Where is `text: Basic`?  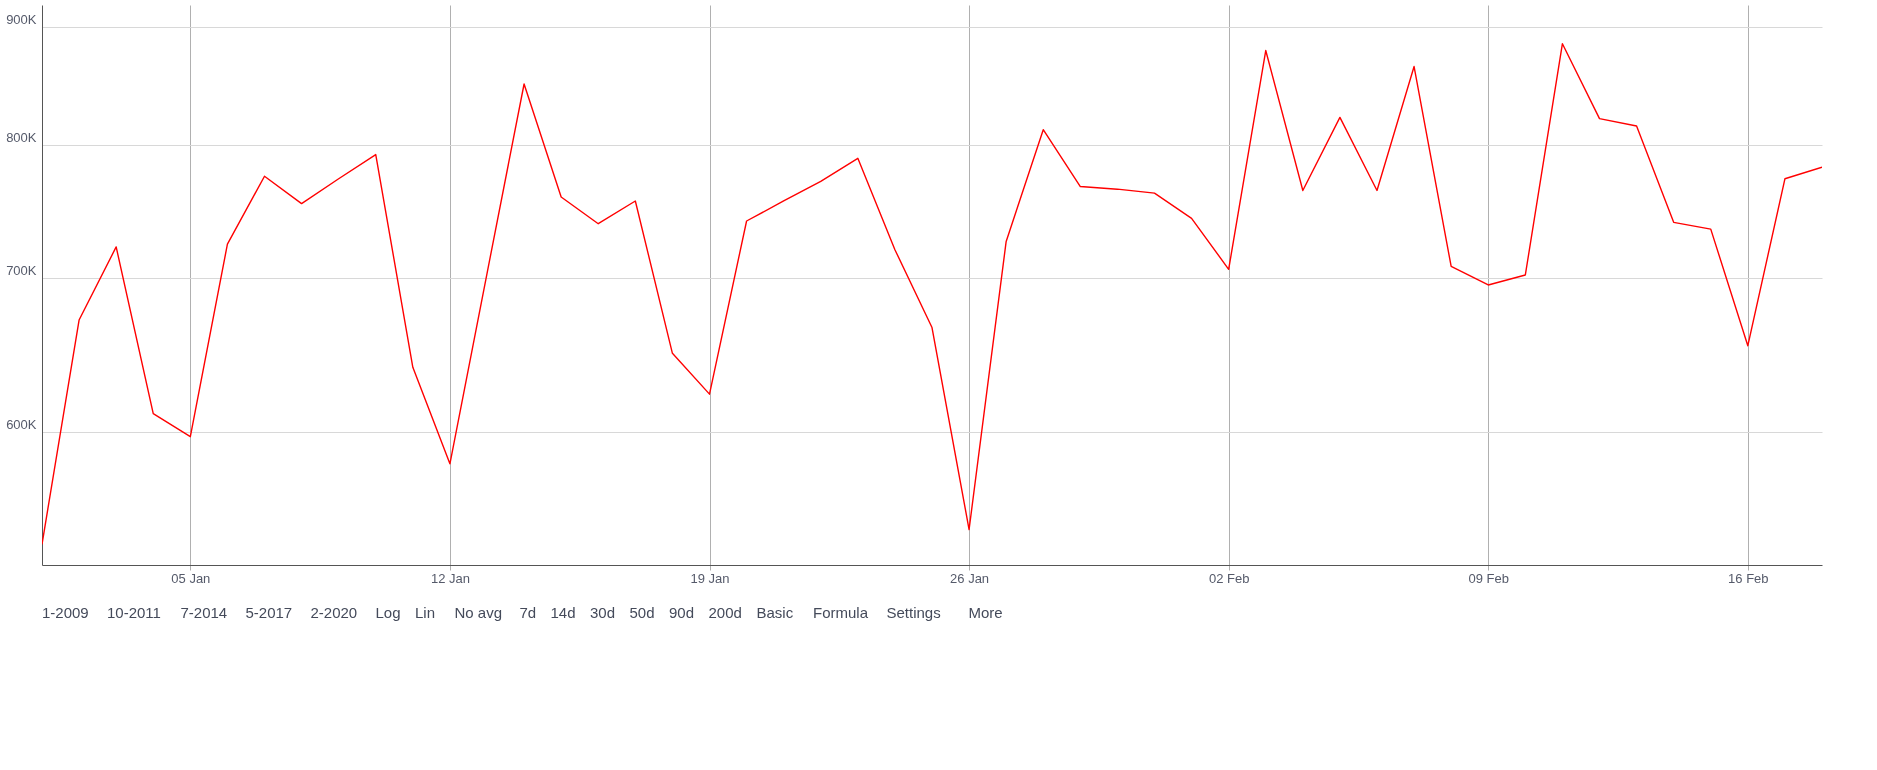 text: Basic is located at coordinates (775, 612).